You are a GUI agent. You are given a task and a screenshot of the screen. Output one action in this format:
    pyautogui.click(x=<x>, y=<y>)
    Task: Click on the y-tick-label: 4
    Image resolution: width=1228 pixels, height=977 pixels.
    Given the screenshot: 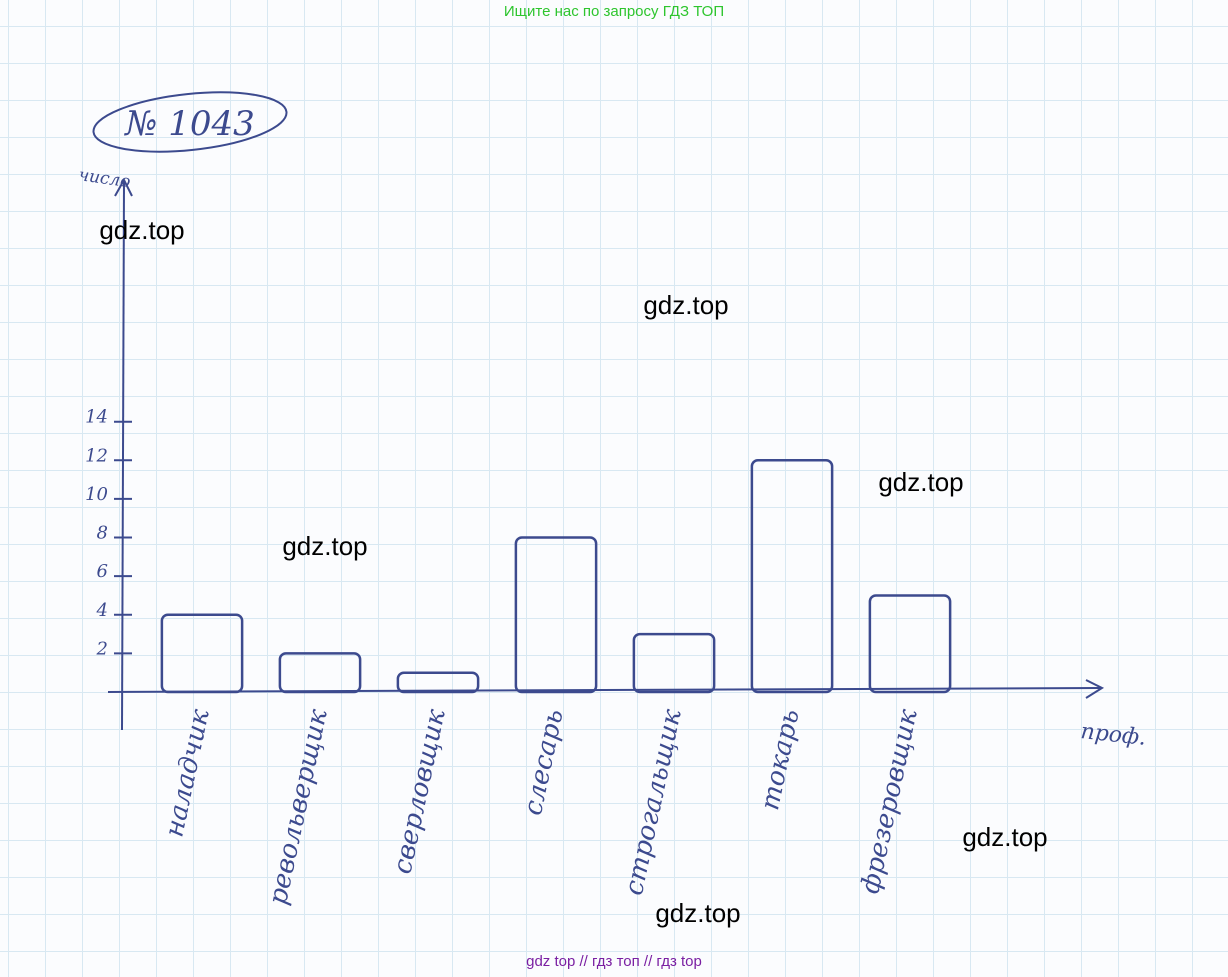 What is the action you would take?
    pyautogui.click(x=102, y=610)
    